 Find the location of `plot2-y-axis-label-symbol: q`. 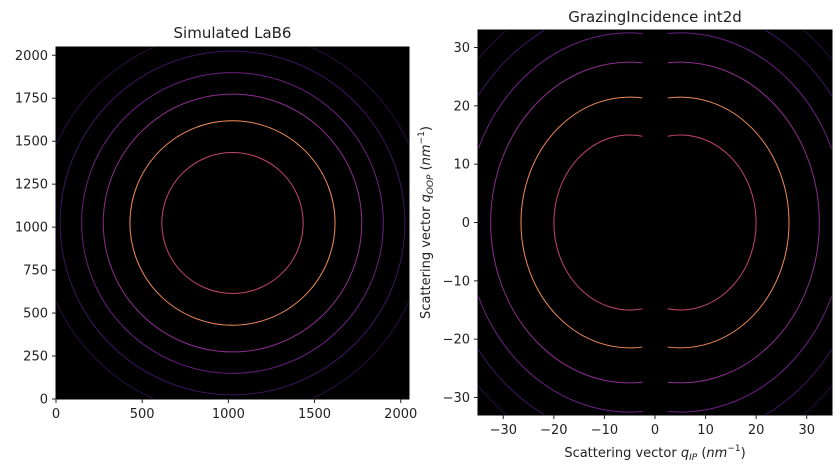

plot2-y-axis-label-symbol: q is located at coordinates (426, 198).